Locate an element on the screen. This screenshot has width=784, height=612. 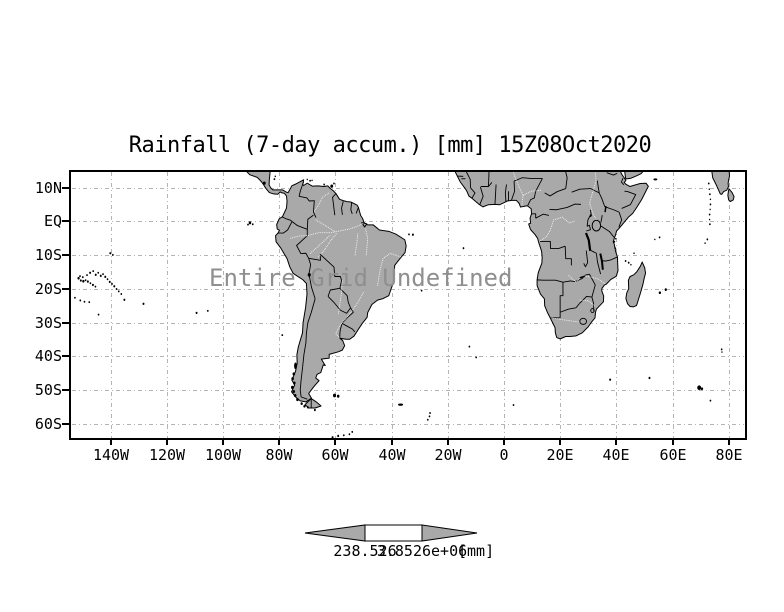
x-axis-label: 80W is located at coordinates (279, 455).